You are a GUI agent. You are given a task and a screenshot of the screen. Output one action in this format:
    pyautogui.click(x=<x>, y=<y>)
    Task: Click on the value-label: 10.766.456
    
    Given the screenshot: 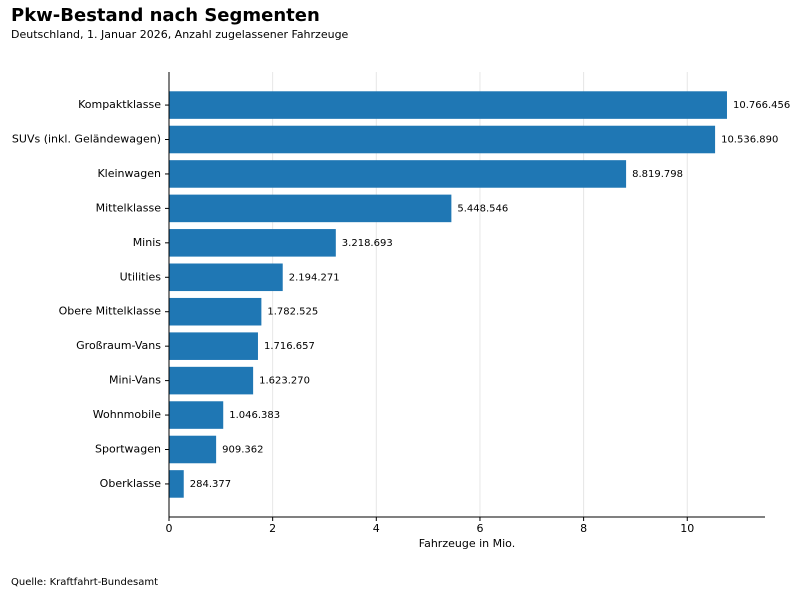 What is the action you would take?
    pyautogui.click(x=761, y=105)
    